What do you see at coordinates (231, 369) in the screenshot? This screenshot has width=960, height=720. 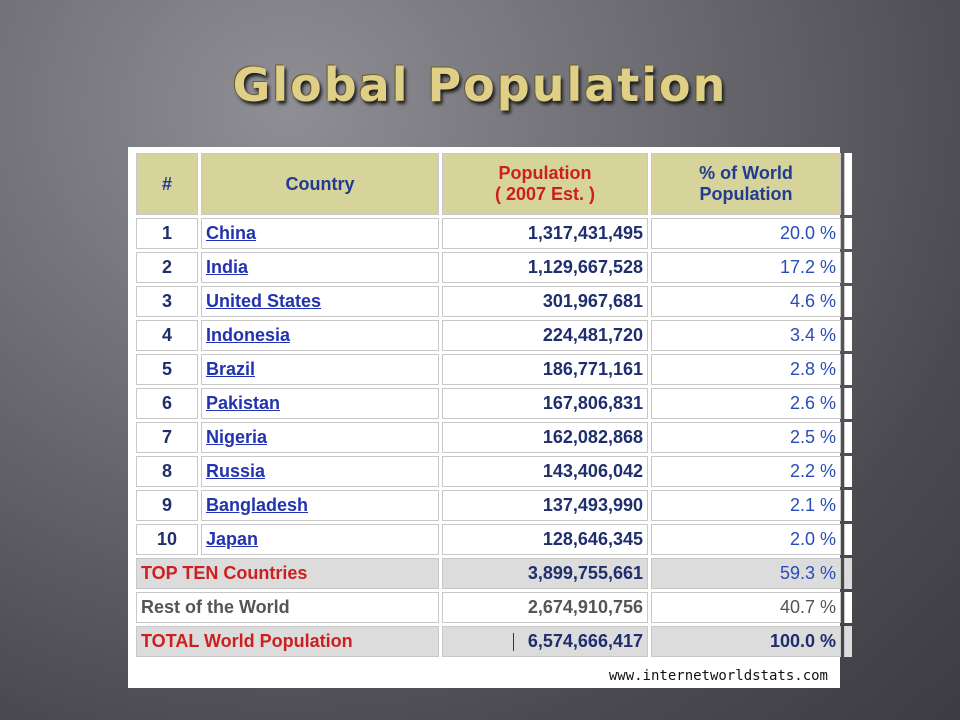 I see `country-link-brazil: Brazil` at bounding box center [231, 369].